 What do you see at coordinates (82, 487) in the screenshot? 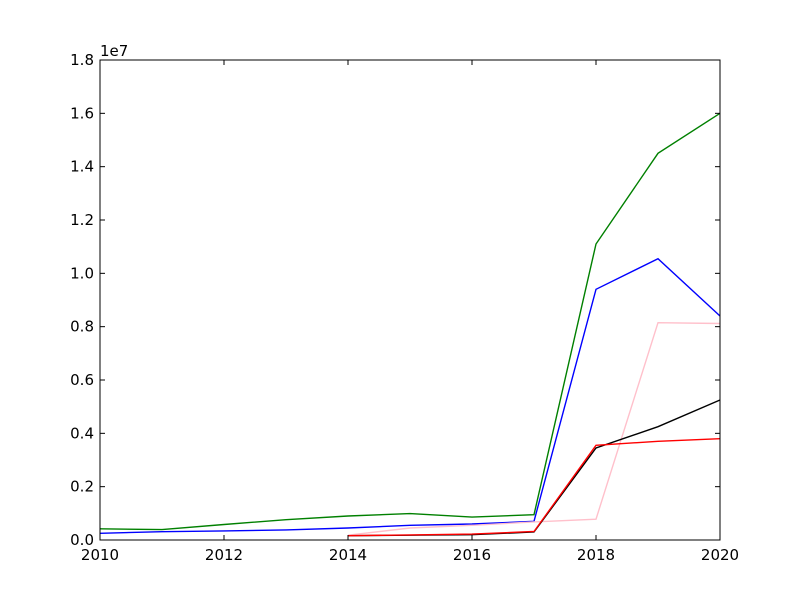
I see `y-tick-label: 0.2` at bounding box center [82, 487].